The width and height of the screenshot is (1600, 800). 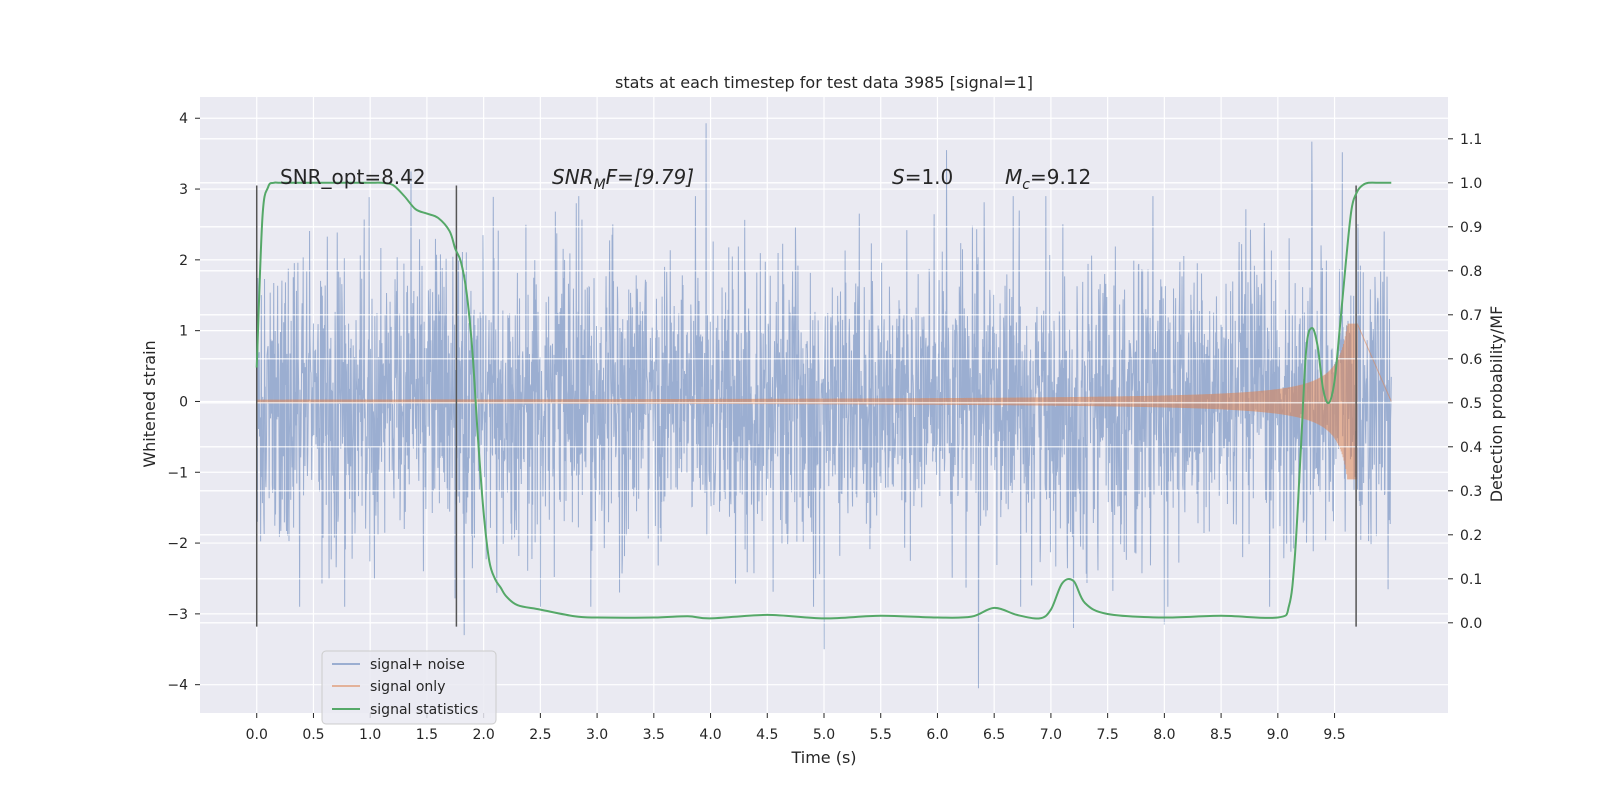 I want to click on y2-tick-label: 0.8, so click(x=1471, y=272).